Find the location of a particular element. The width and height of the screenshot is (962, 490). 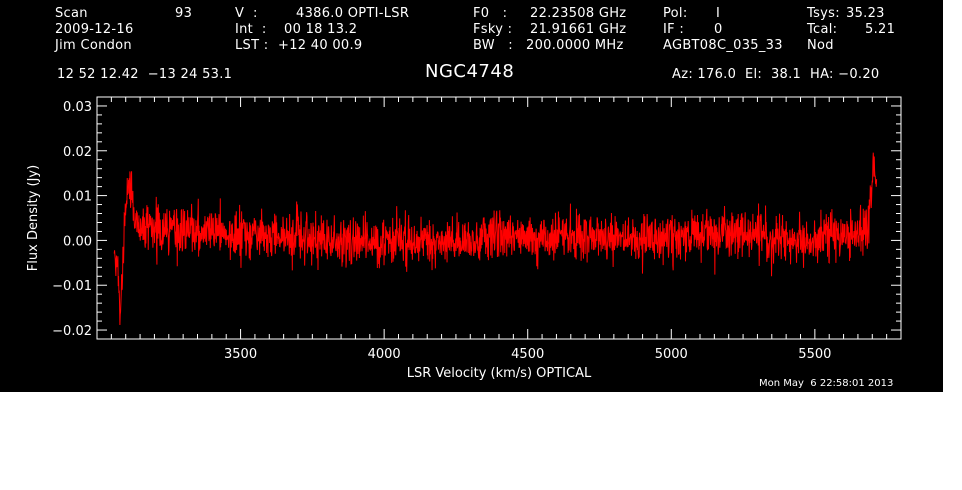

pol-label: Pol: is located at coordinates (675, 13).